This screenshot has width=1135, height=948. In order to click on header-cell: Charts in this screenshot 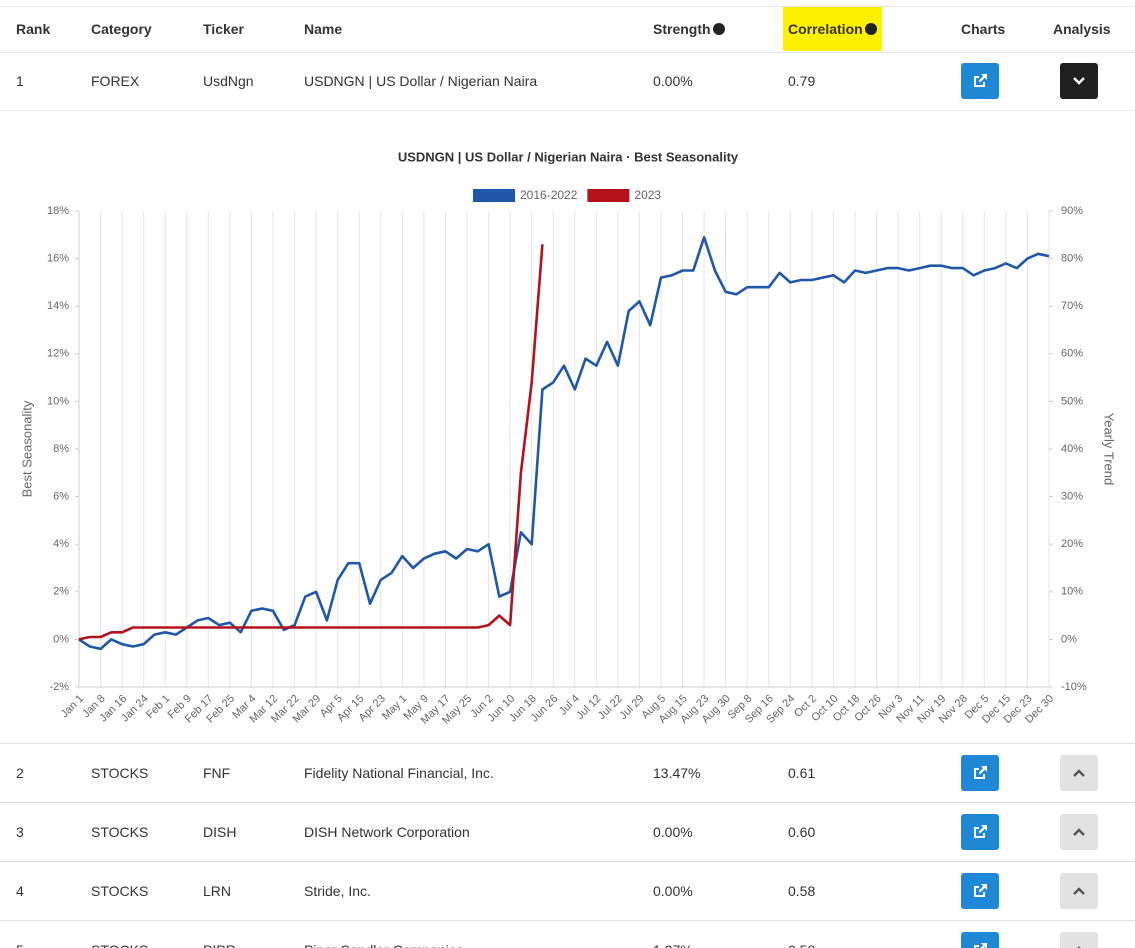, I will do `click(983, 29)`.